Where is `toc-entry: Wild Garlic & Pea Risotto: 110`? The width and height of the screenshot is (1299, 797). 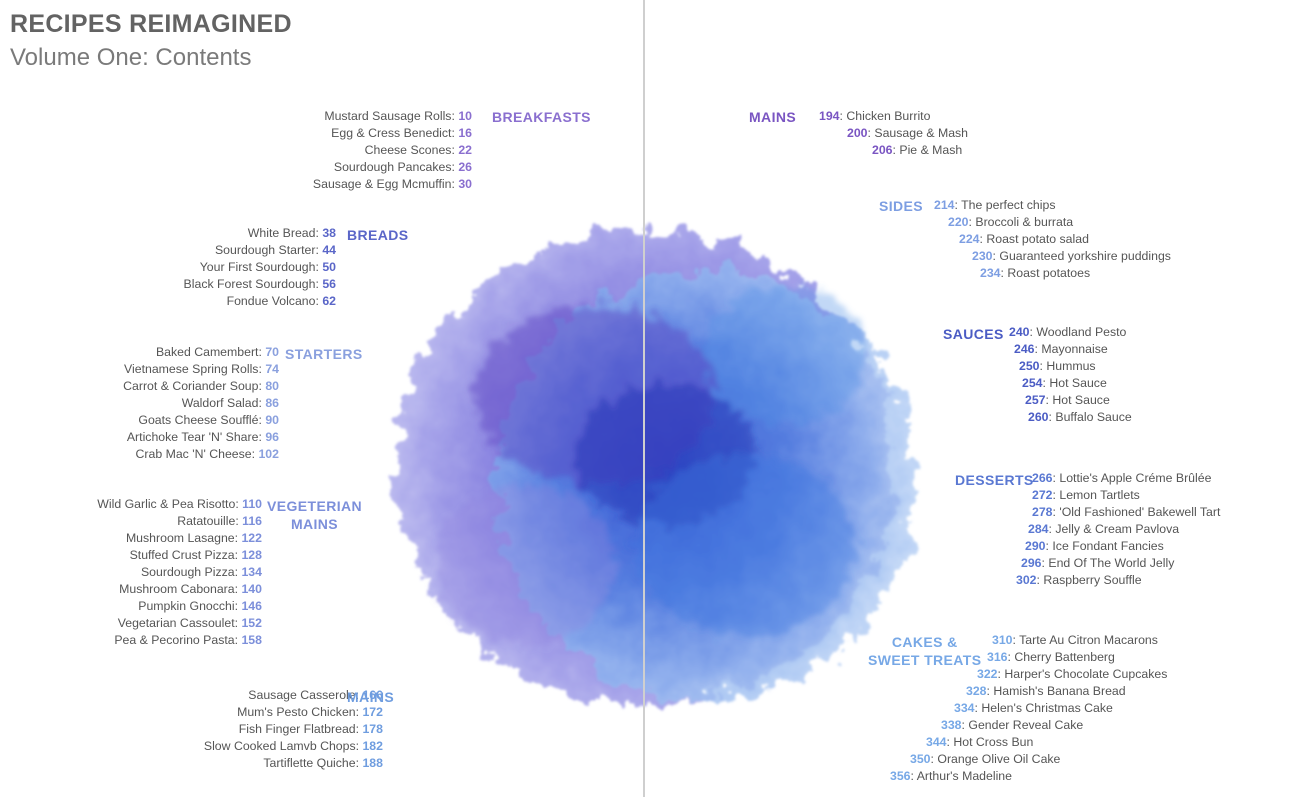
toc-entry: Wild Garlic & Pea Risotto: 110 is located at coordinates (179, 504).